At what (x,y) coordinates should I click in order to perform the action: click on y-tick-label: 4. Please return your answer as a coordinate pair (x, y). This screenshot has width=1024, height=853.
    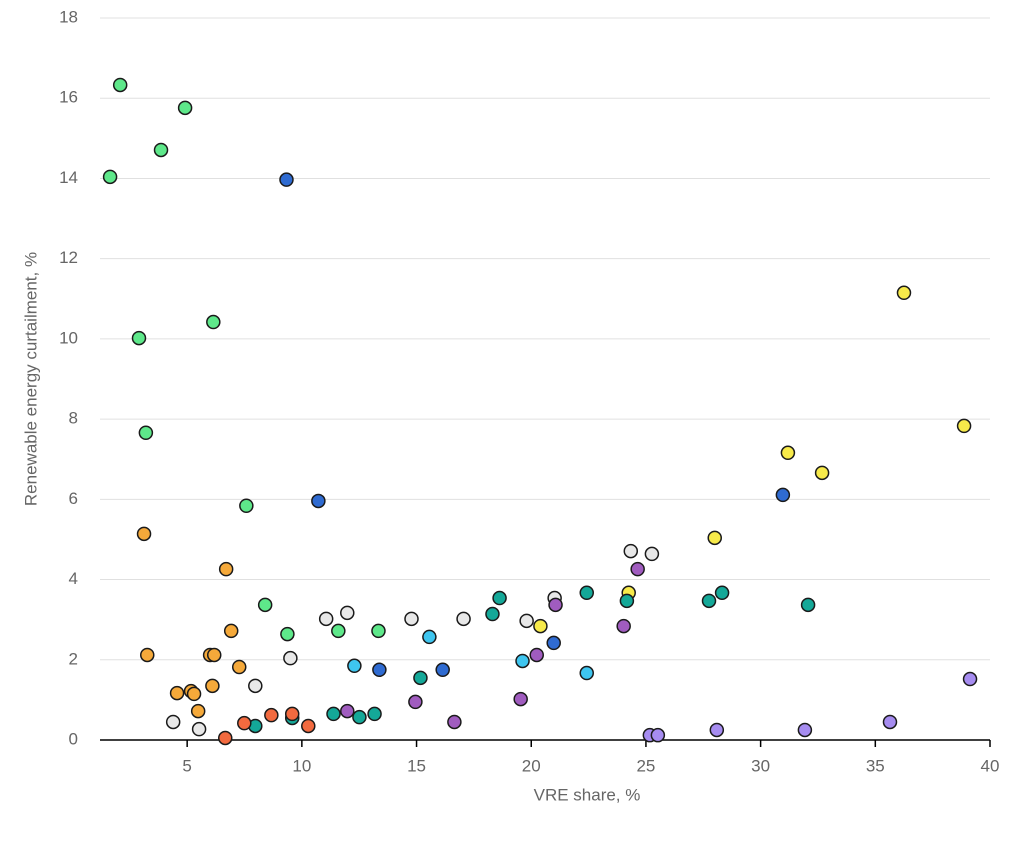
    Looking at the image, I should click on (73, 578).